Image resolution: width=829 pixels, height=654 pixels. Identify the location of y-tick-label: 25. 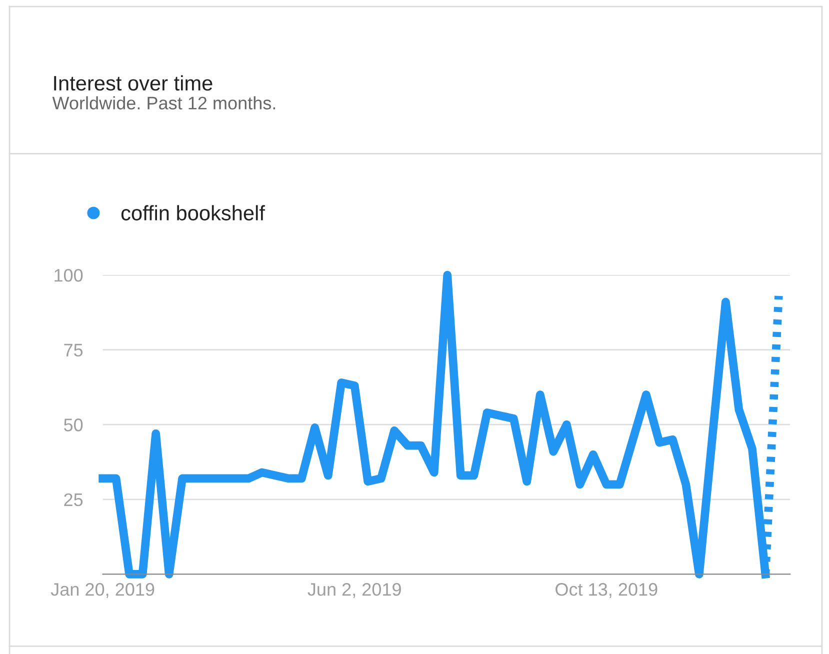
(73, 499).